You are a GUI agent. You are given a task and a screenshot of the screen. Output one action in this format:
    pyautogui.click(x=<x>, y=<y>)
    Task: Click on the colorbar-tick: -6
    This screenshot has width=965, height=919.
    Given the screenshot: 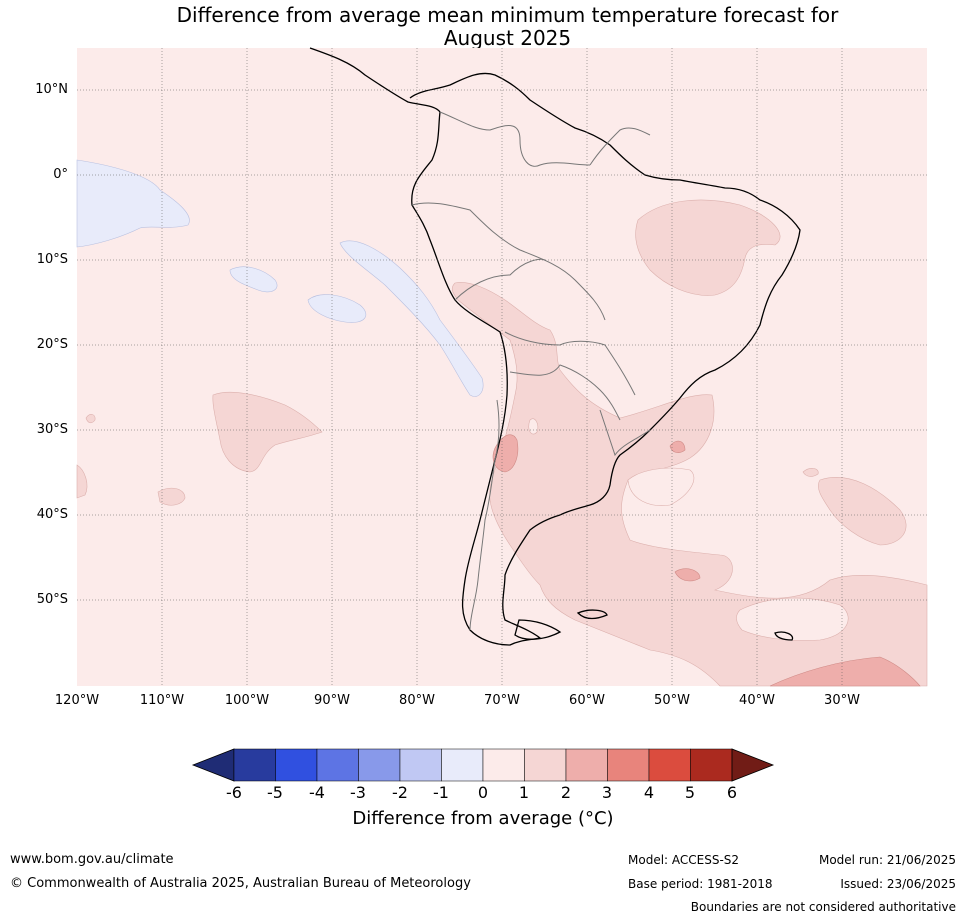 What is the action you would take?
    pyautogui.click(x=234, y=792)
    